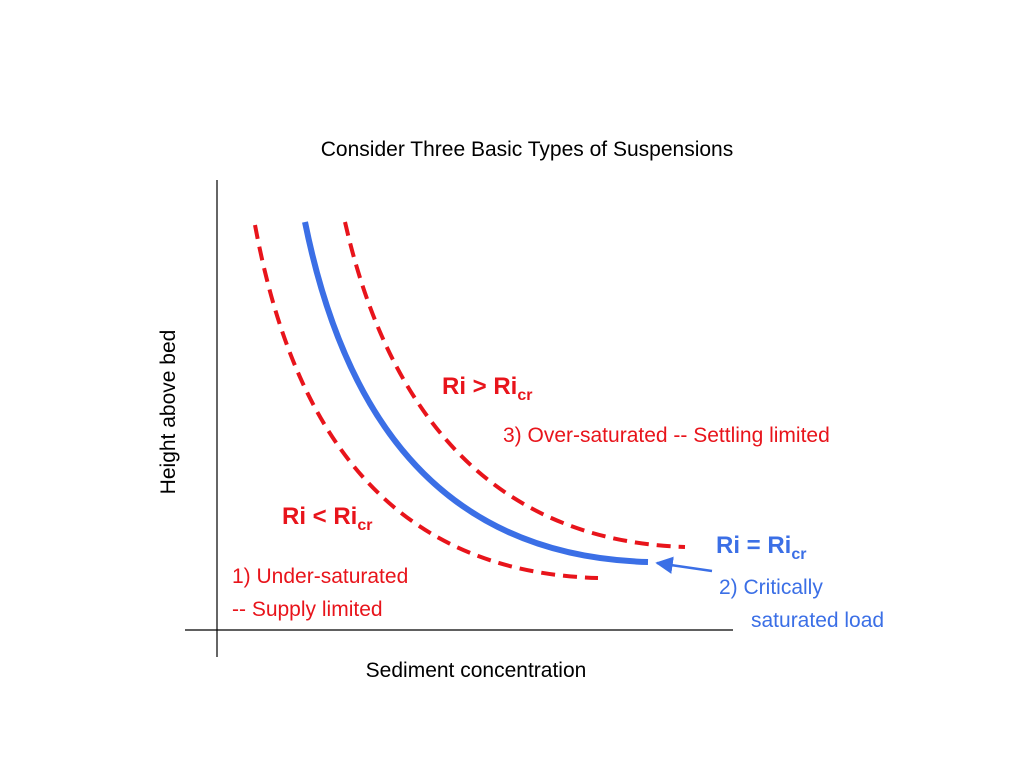 The width and height of the screenshot is (1024, 768). I want to click on description: saturated load, so click(817, 620).